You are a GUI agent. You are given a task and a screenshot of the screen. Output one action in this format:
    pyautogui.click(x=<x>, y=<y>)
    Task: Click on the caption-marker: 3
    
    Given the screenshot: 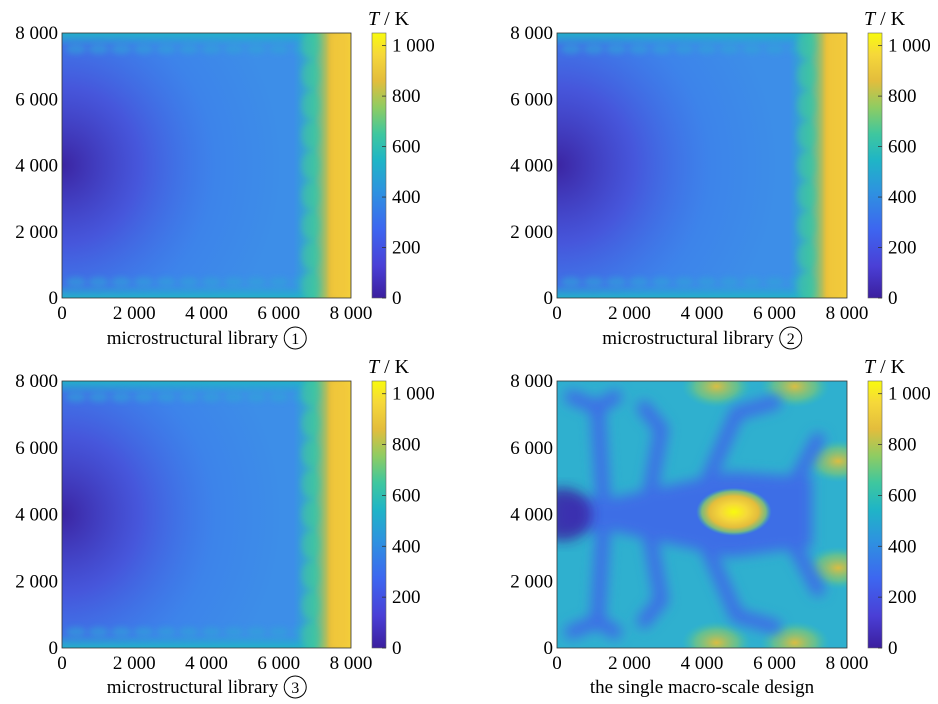 What is the action you would take?
    pyautogui.click(x=295, y=688)
    